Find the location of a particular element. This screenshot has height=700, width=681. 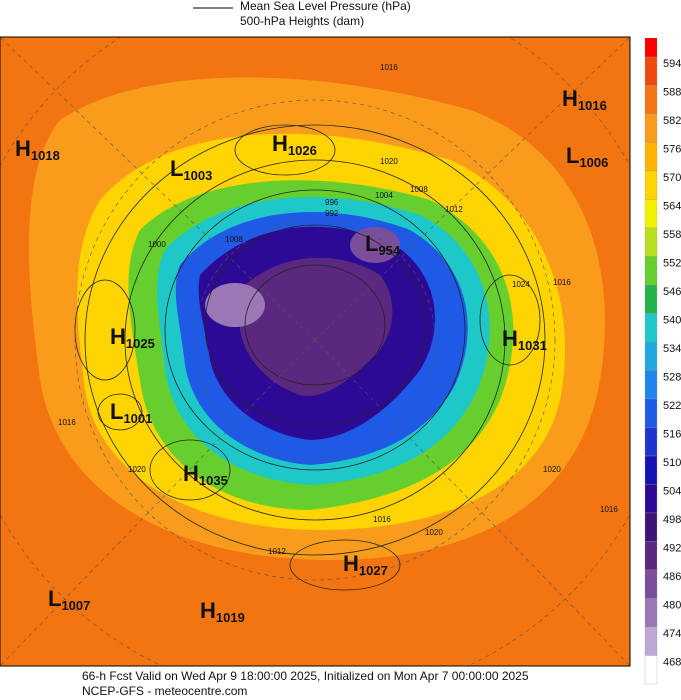

center-value: 1031 is located at coordinates (532, 345).